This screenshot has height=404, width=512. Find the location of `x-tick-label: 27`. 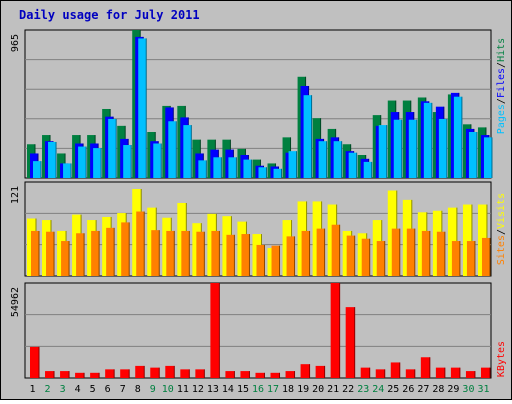

x-tick-label: 27 is located at coordinates (423, 389).